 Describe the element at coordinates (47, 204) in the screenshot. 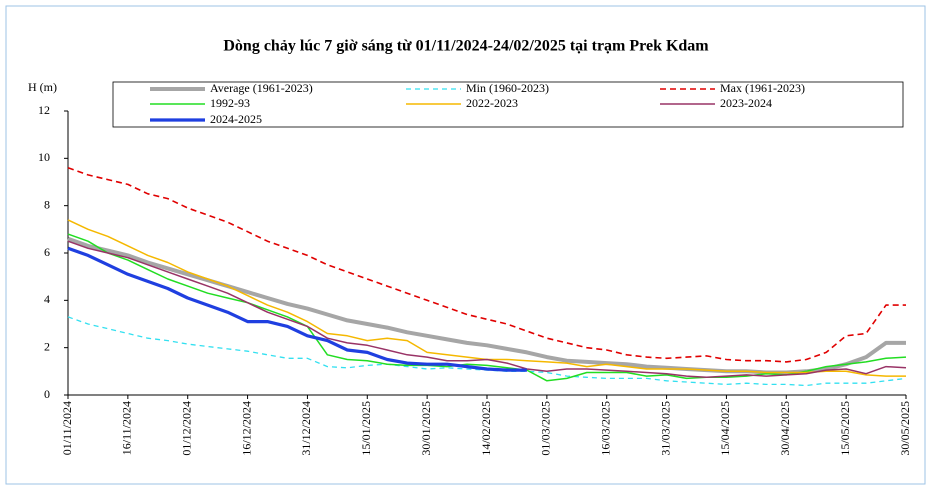

I see `y-tick-label: 8` at that location.